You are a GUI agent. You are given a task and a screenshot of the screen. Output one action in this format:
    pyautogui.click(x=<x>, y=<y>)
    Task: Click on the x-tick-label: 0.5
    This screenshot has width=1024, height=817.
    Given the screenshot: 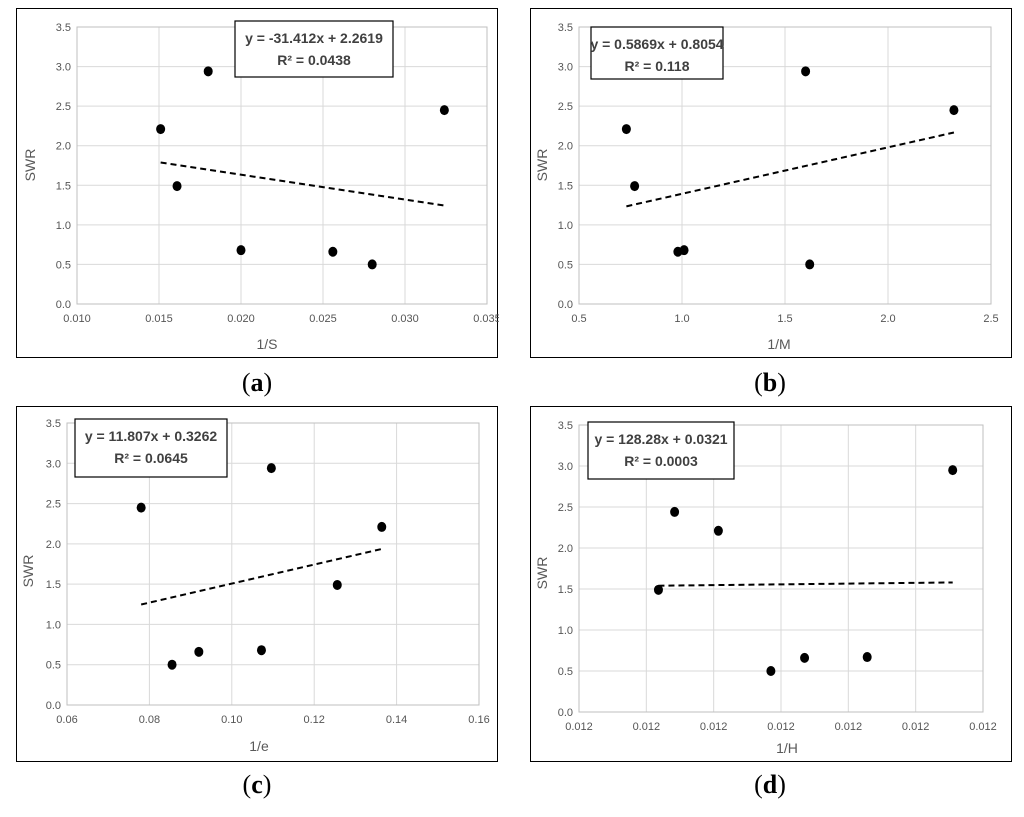 What is the action you would take?
    pyautogui.click(x=578, y=319)
    